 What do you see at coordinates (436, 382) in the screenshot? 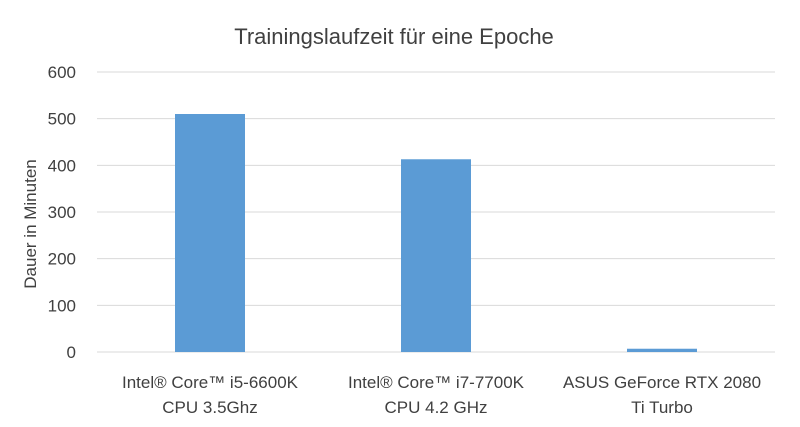
I see `x-category-label: Intel® Core™ i7-7700K` at bounding box center [436, 382].